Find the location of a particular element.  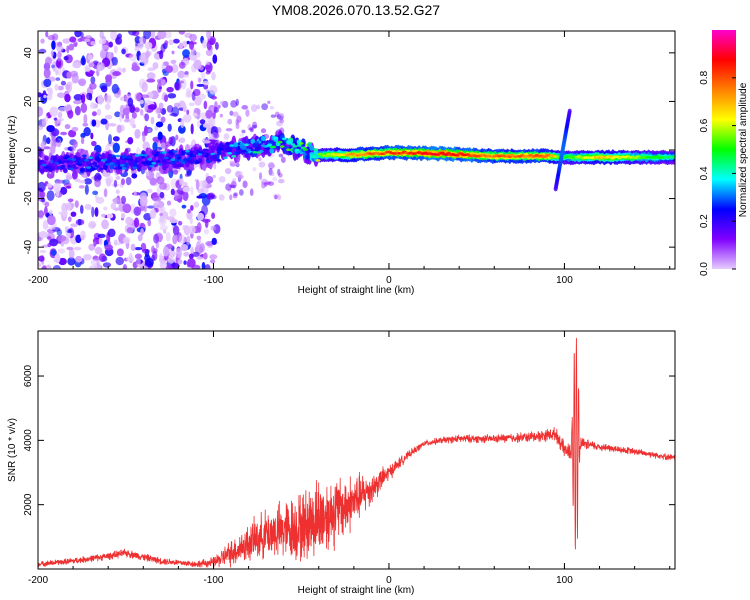

spectrogram-xtick-label: -100 is located at coordinates (213, 280).